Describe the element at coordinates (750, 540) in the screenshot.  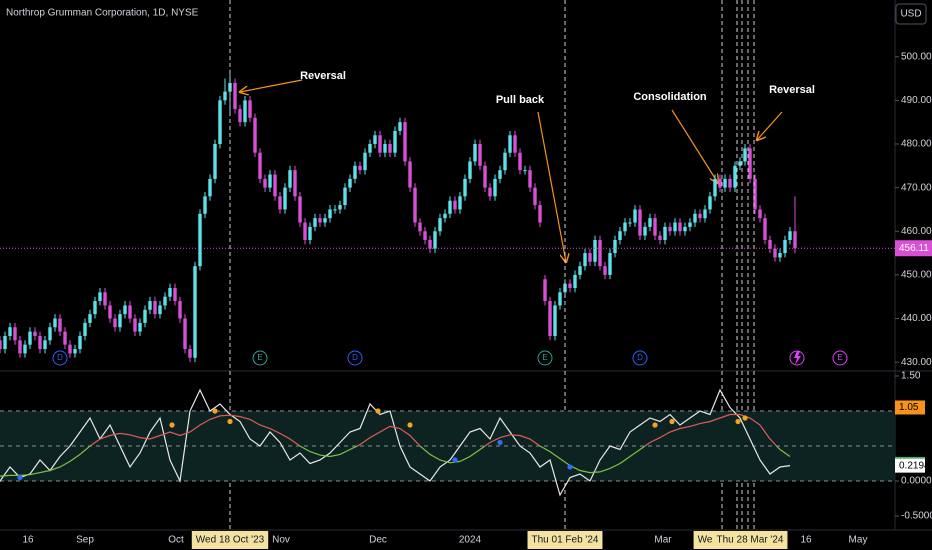
I see `highlighted-date-label: Thu 28 Mar '24` at that location.